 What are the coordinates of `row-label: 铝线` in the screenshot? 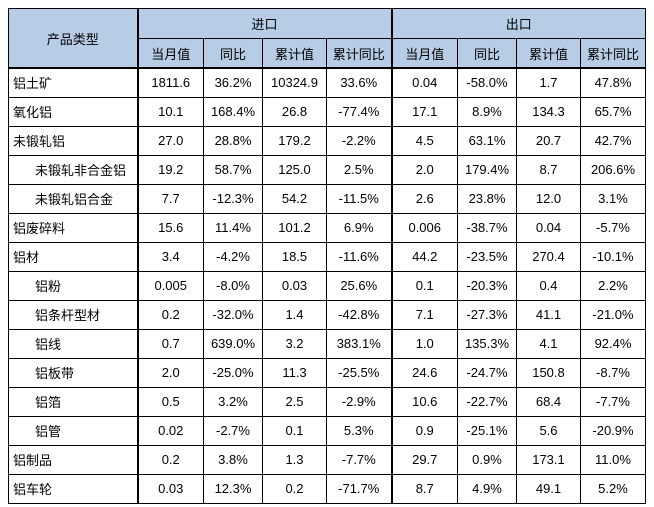 It's located at (73, 343).